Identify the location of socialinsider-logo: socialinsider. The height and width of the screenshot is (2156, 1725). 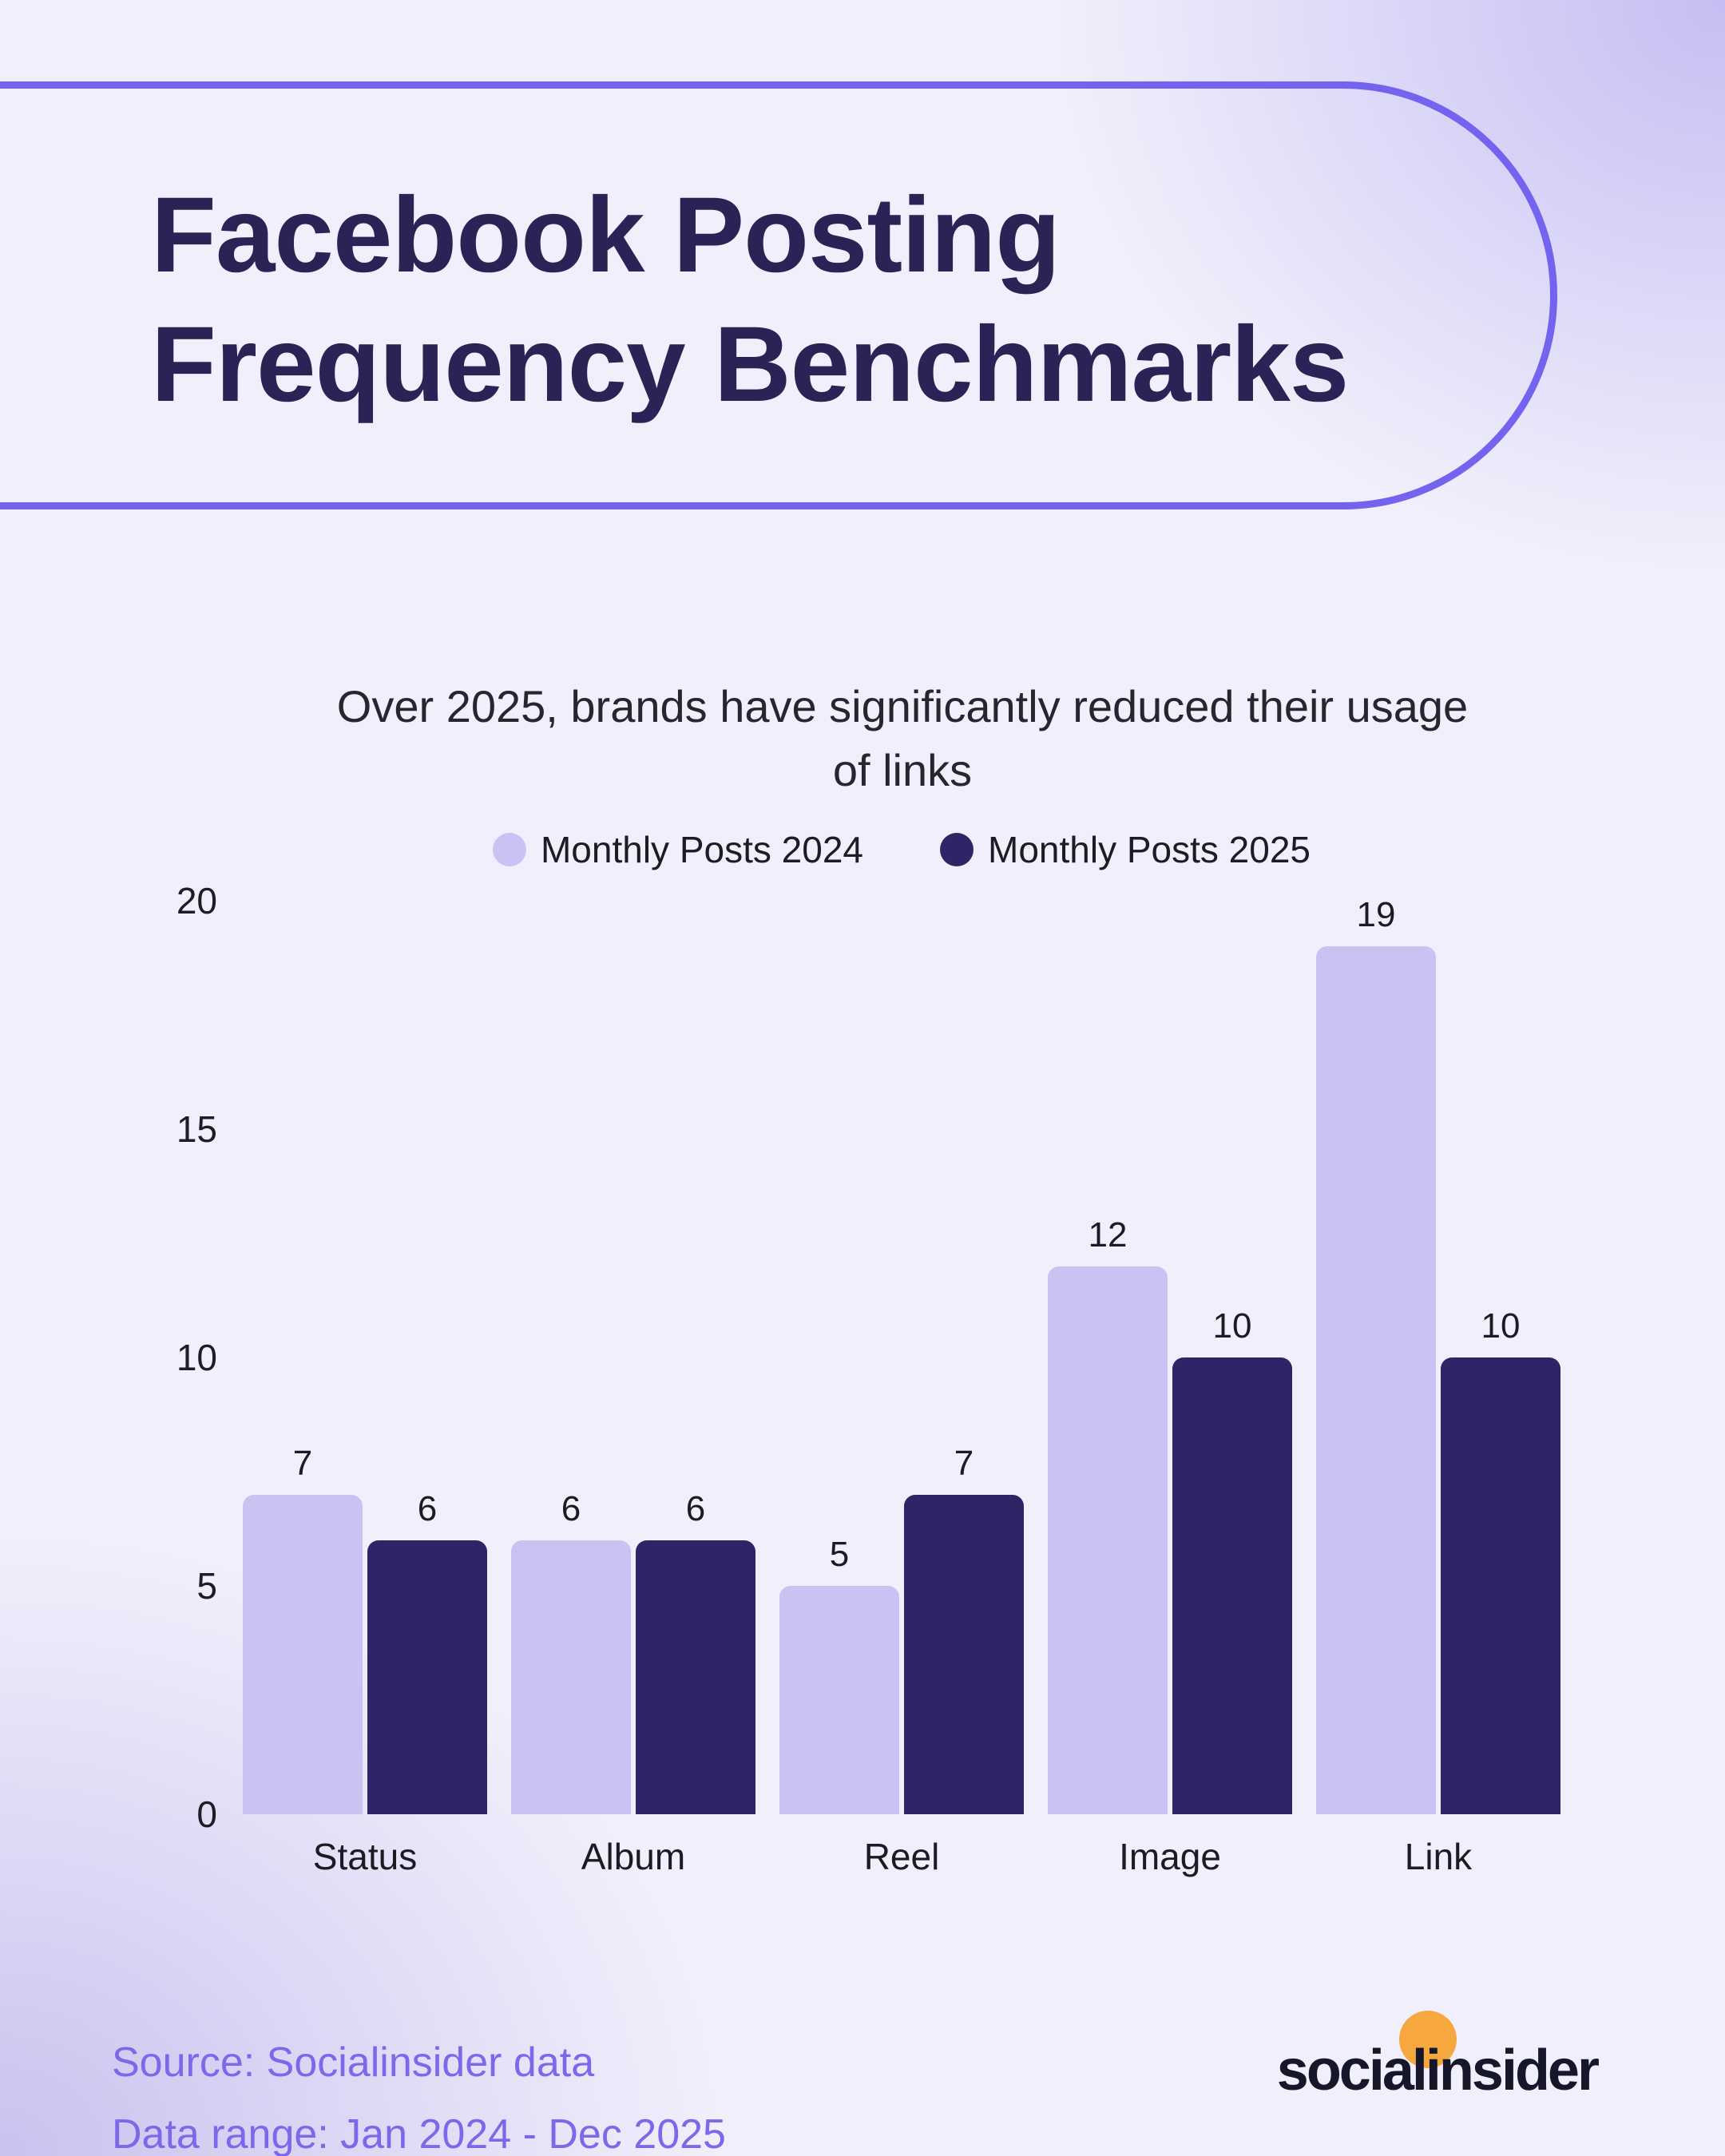
(1438, 2057).